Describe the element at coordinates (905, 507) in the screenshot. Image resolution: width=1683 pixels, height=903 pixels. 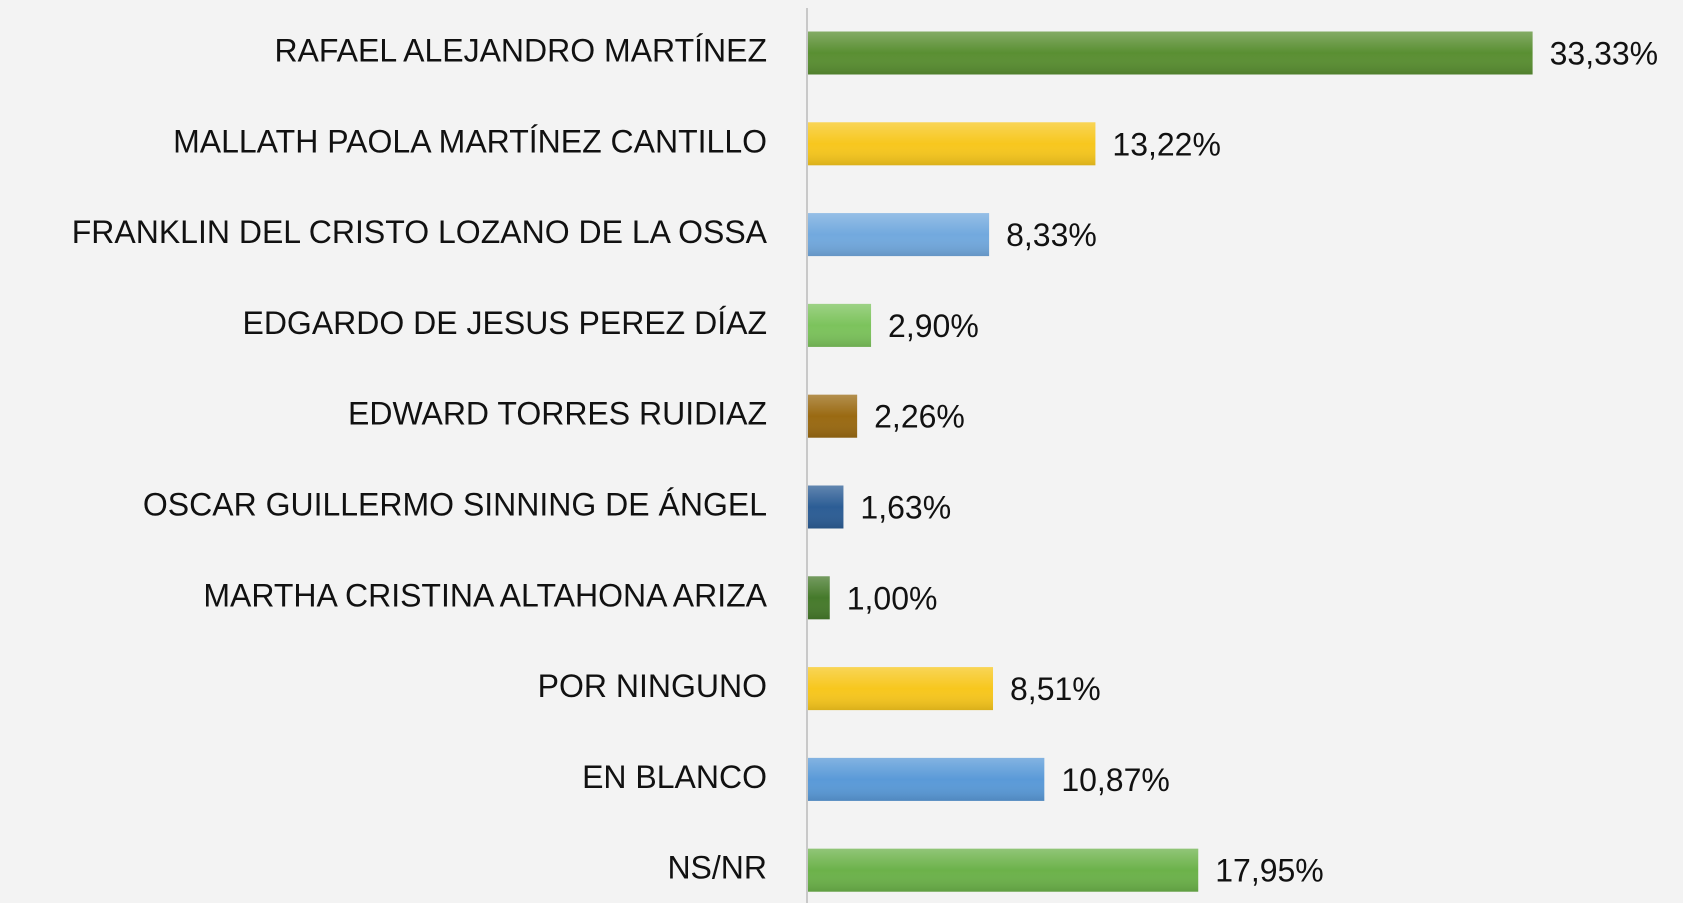
I see `value-label: 1,63%` at that location.